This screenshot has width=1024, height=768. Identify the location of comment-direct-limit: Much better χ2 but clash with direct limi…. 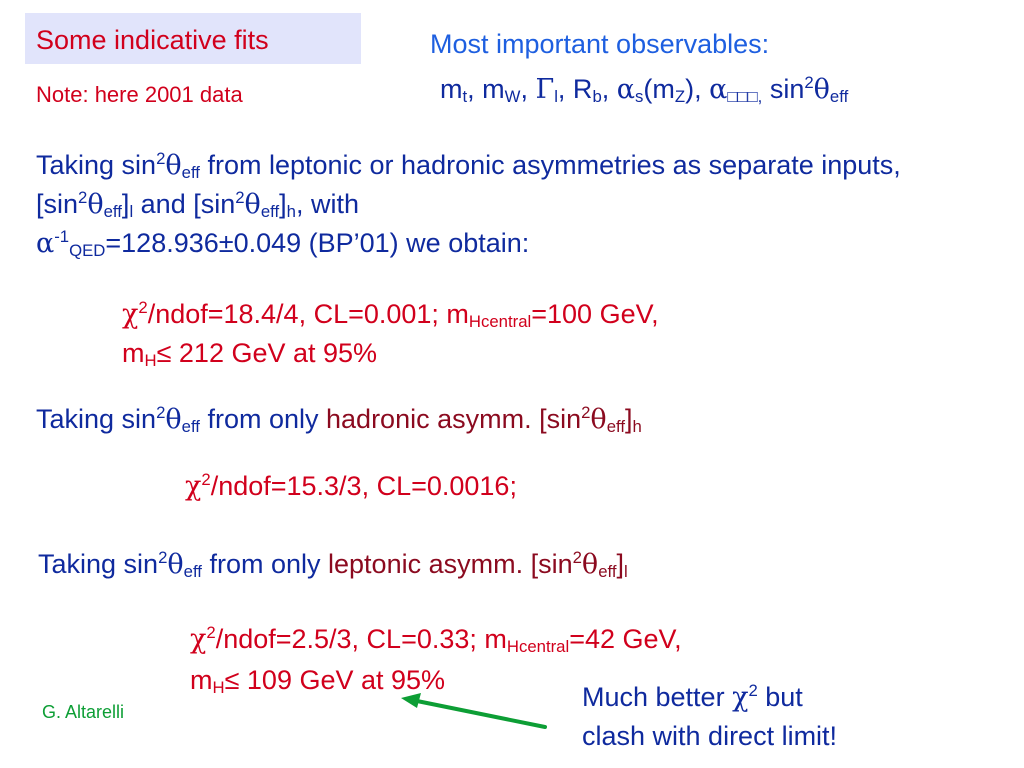
(710, 715).